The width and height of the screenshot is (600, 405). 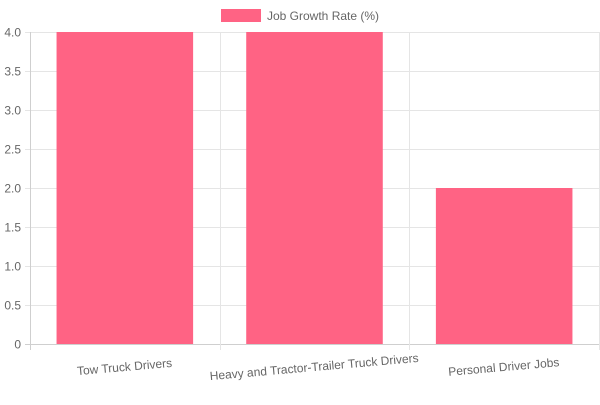 What do you see at coordinates (12, 306) in the screenshot?
I see `y-tick-label: 0.5` at bounding box center [12, 306].